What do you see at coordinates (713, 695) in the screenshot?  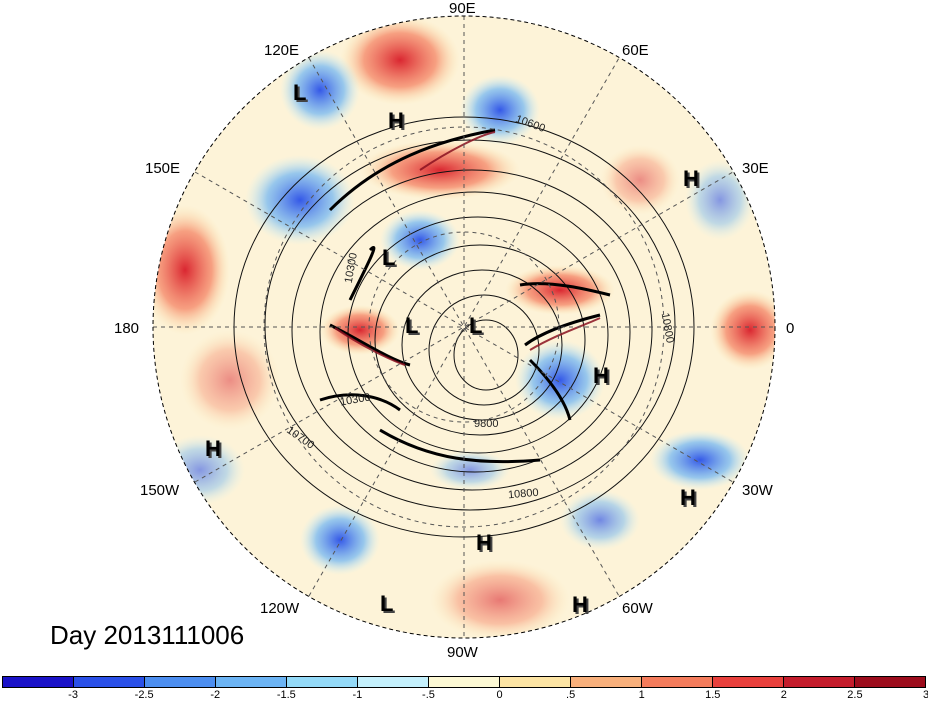 I see `colorbar-tick-label: 1.5` at bounding box center [713, 695].